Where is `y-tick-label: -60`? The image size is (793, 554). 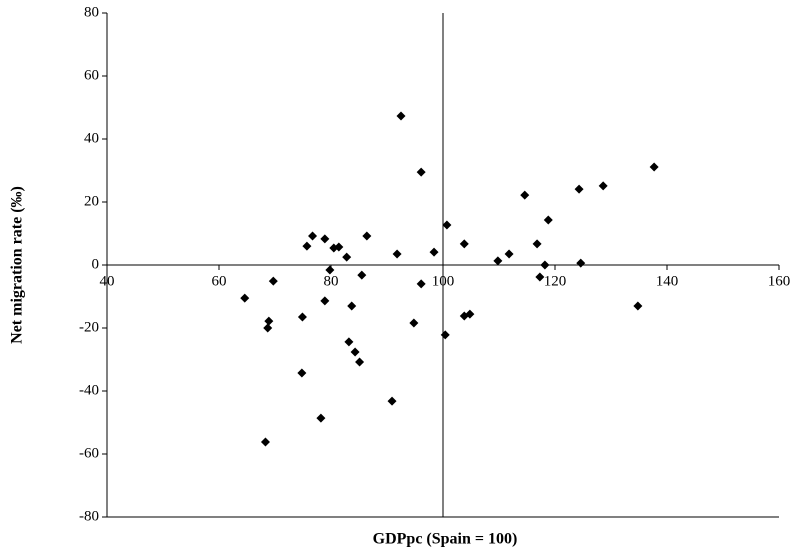 y-tick-label: -60 is located at coordinates (89, 453).